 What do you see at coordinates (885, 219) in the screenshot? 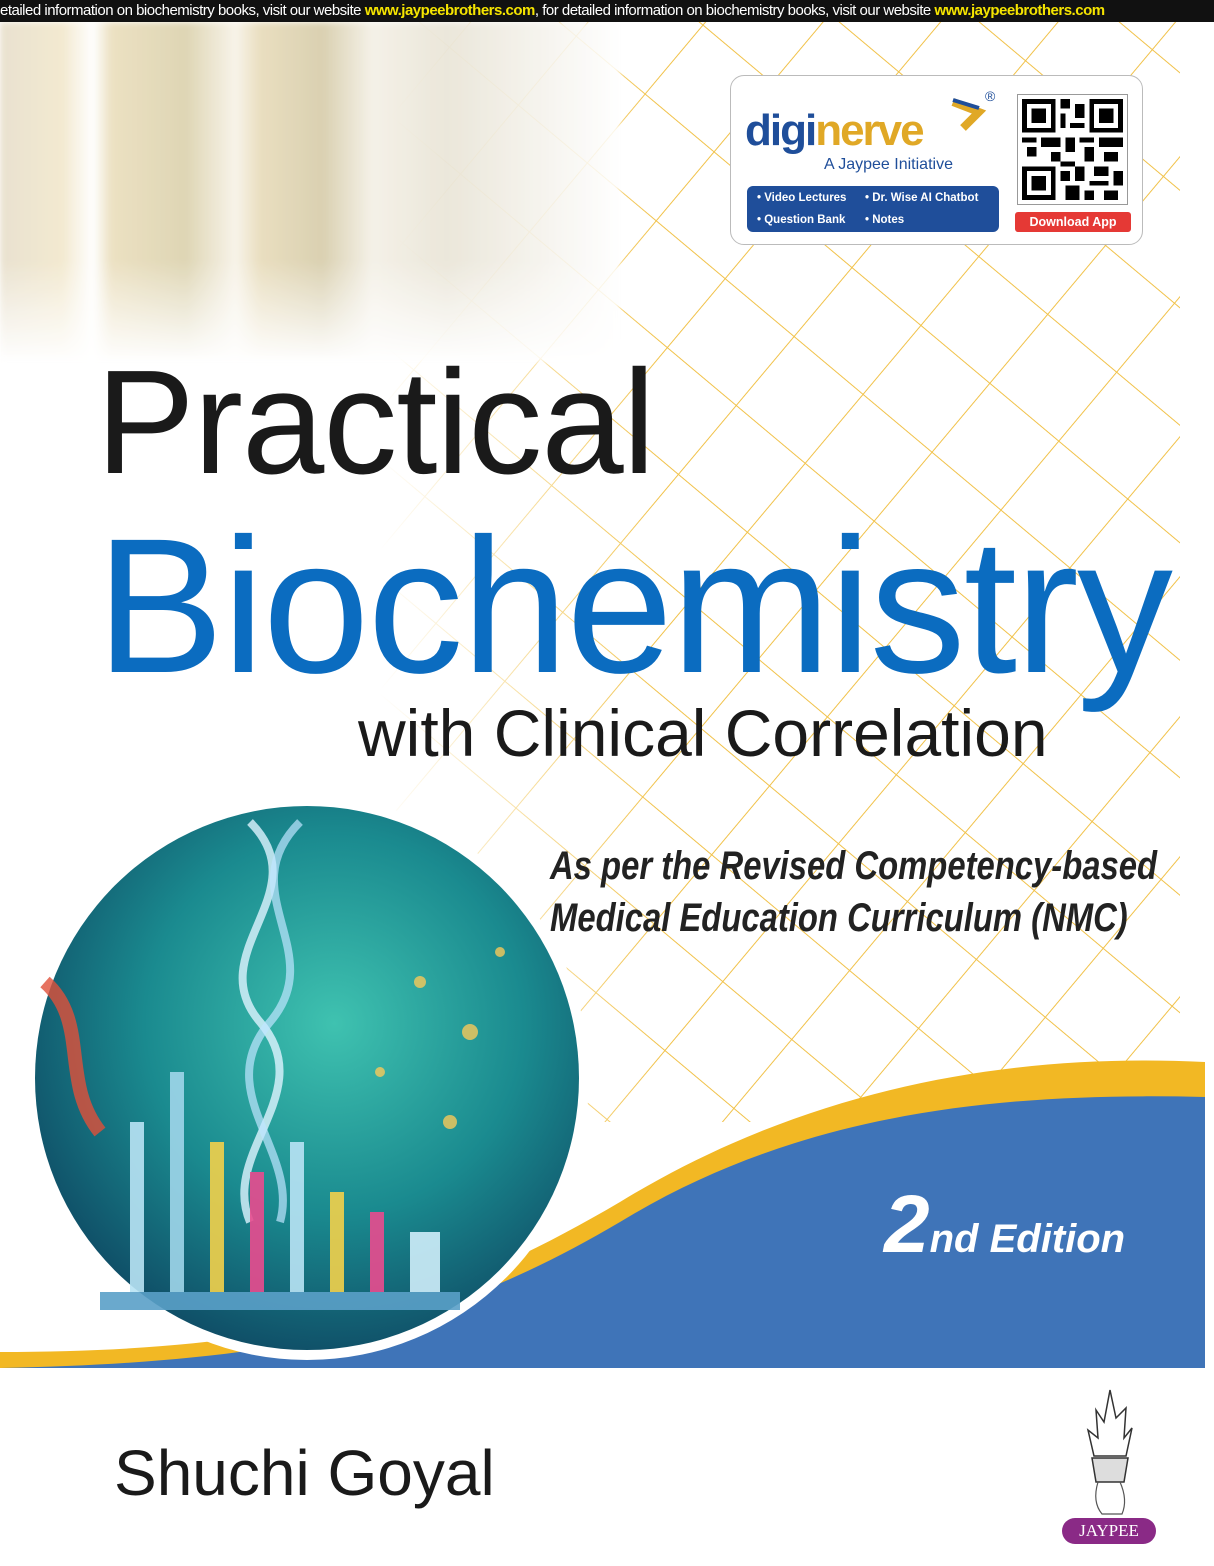
I see `feature-item: • Notes` at bounding box center [885, 219].